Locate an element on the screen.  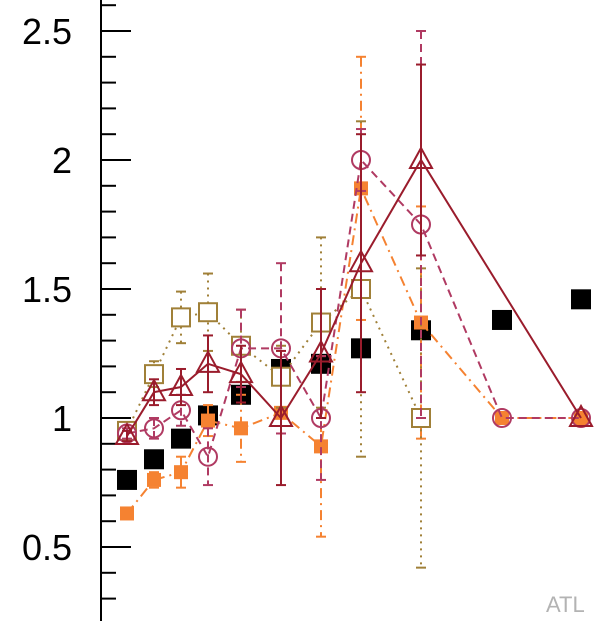
y-tick-label: 0.5 is located at coordinates (47, 547).